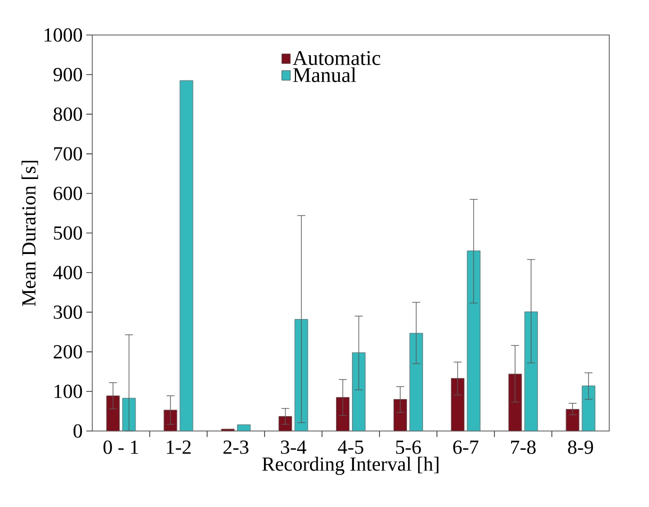  What do you see at coordinates (408, 447) in the screenshot?
I see `x-tick-label: 5-6` at bounding box center [408, 447].